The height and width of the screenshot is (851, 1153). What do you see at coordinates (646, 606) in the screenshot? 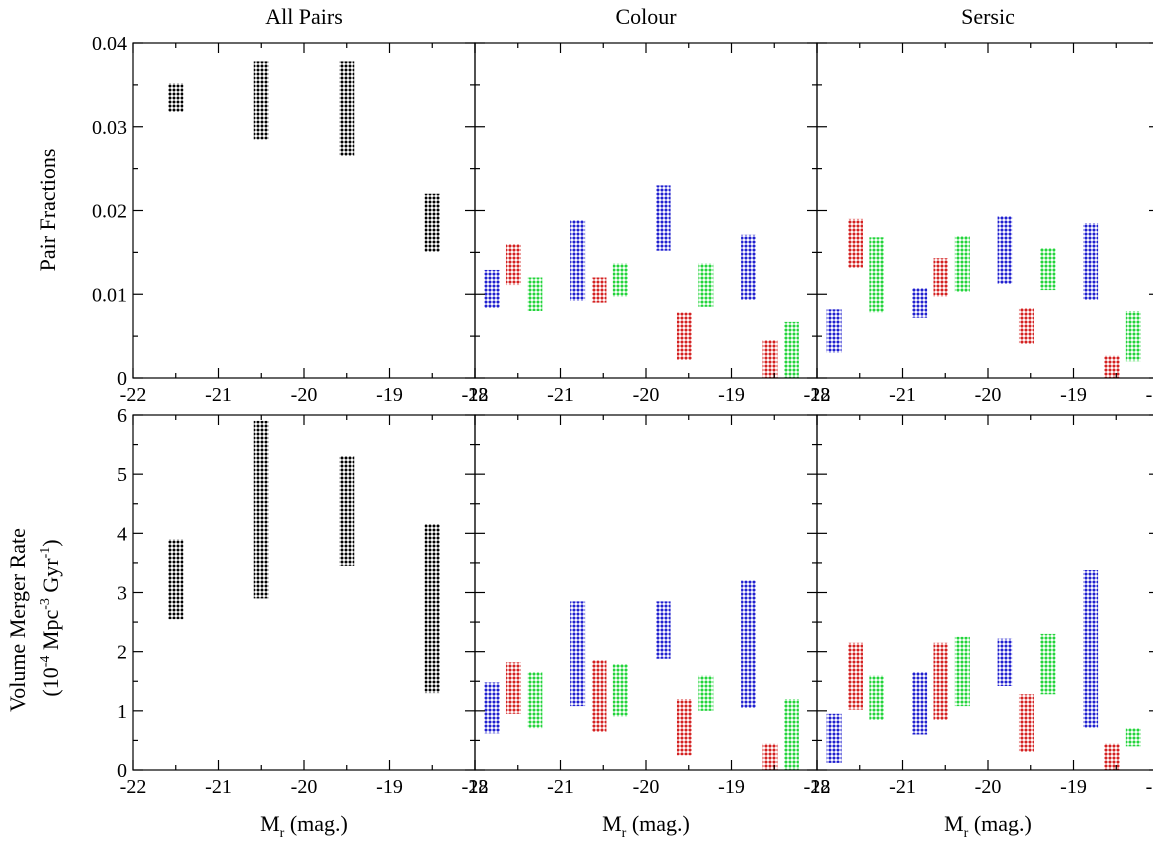
I see `panel-bottom-colour: -22 -21 -20 -19 -18` at bounding box center [646, 606].